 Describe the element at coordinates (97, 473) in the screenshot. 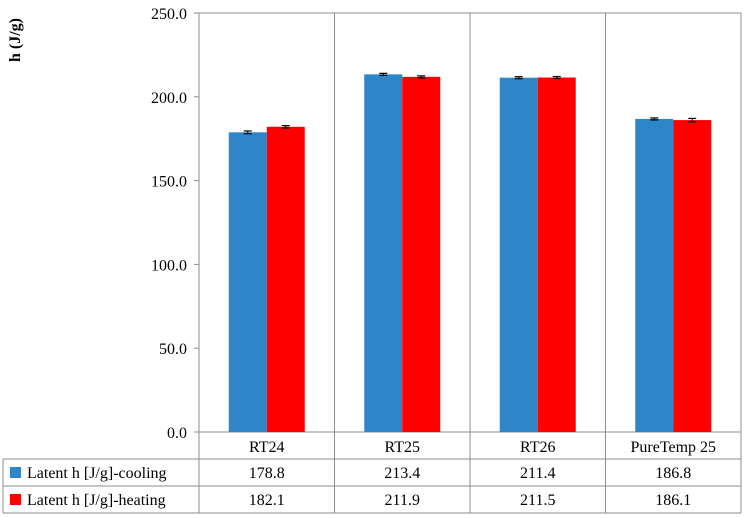

I see `legend-label: Latent h [J/g]-cooling` at that location.